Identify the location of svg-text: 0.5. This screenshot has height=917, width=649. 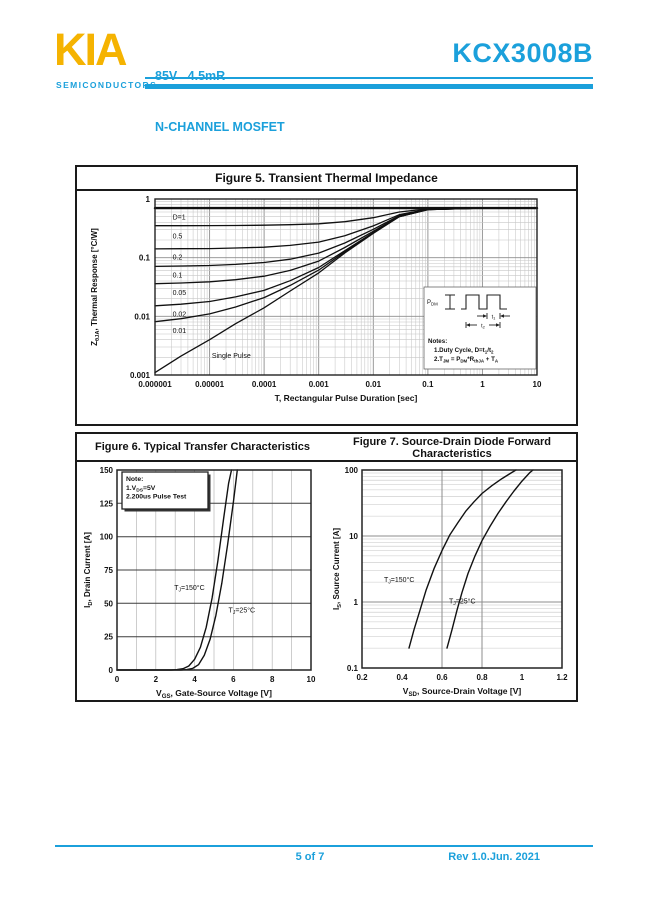
(178, 236).